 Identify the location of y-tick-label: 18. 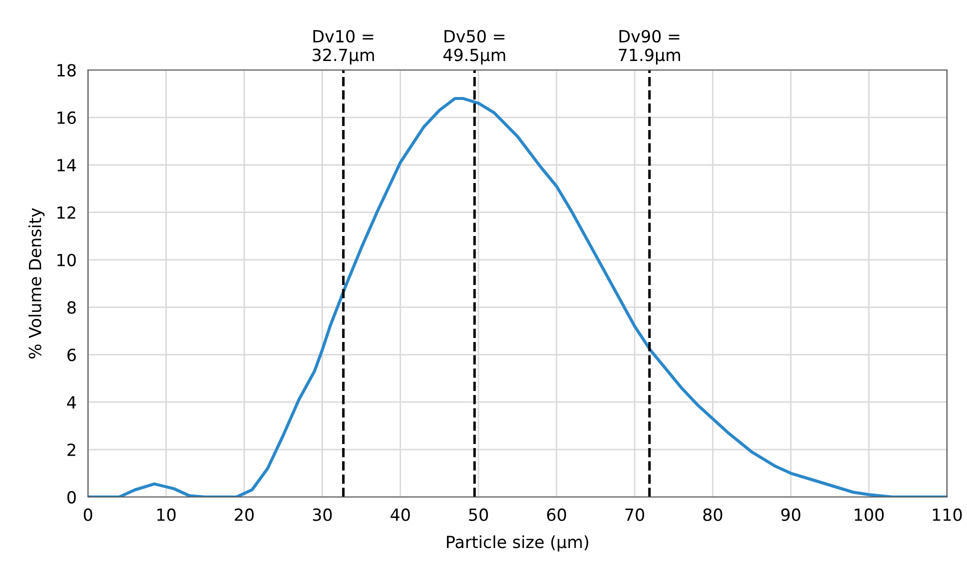
(67, 70).